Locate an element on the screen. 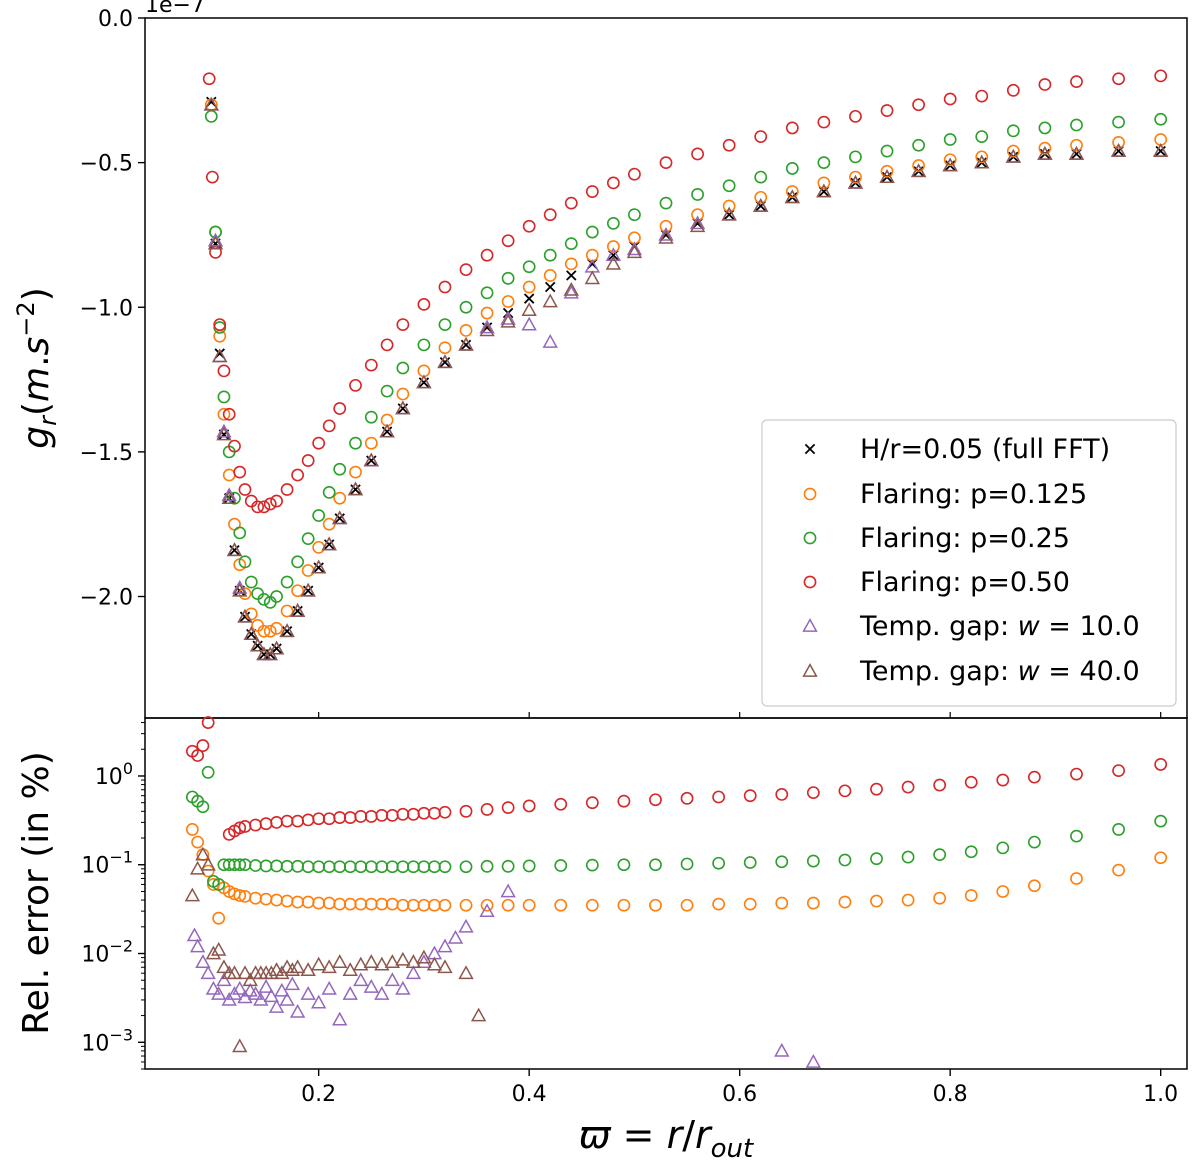 The height and width of the screenshot is (1160, 1200). ylabel-open: ( is located at coordinates (36, 409).